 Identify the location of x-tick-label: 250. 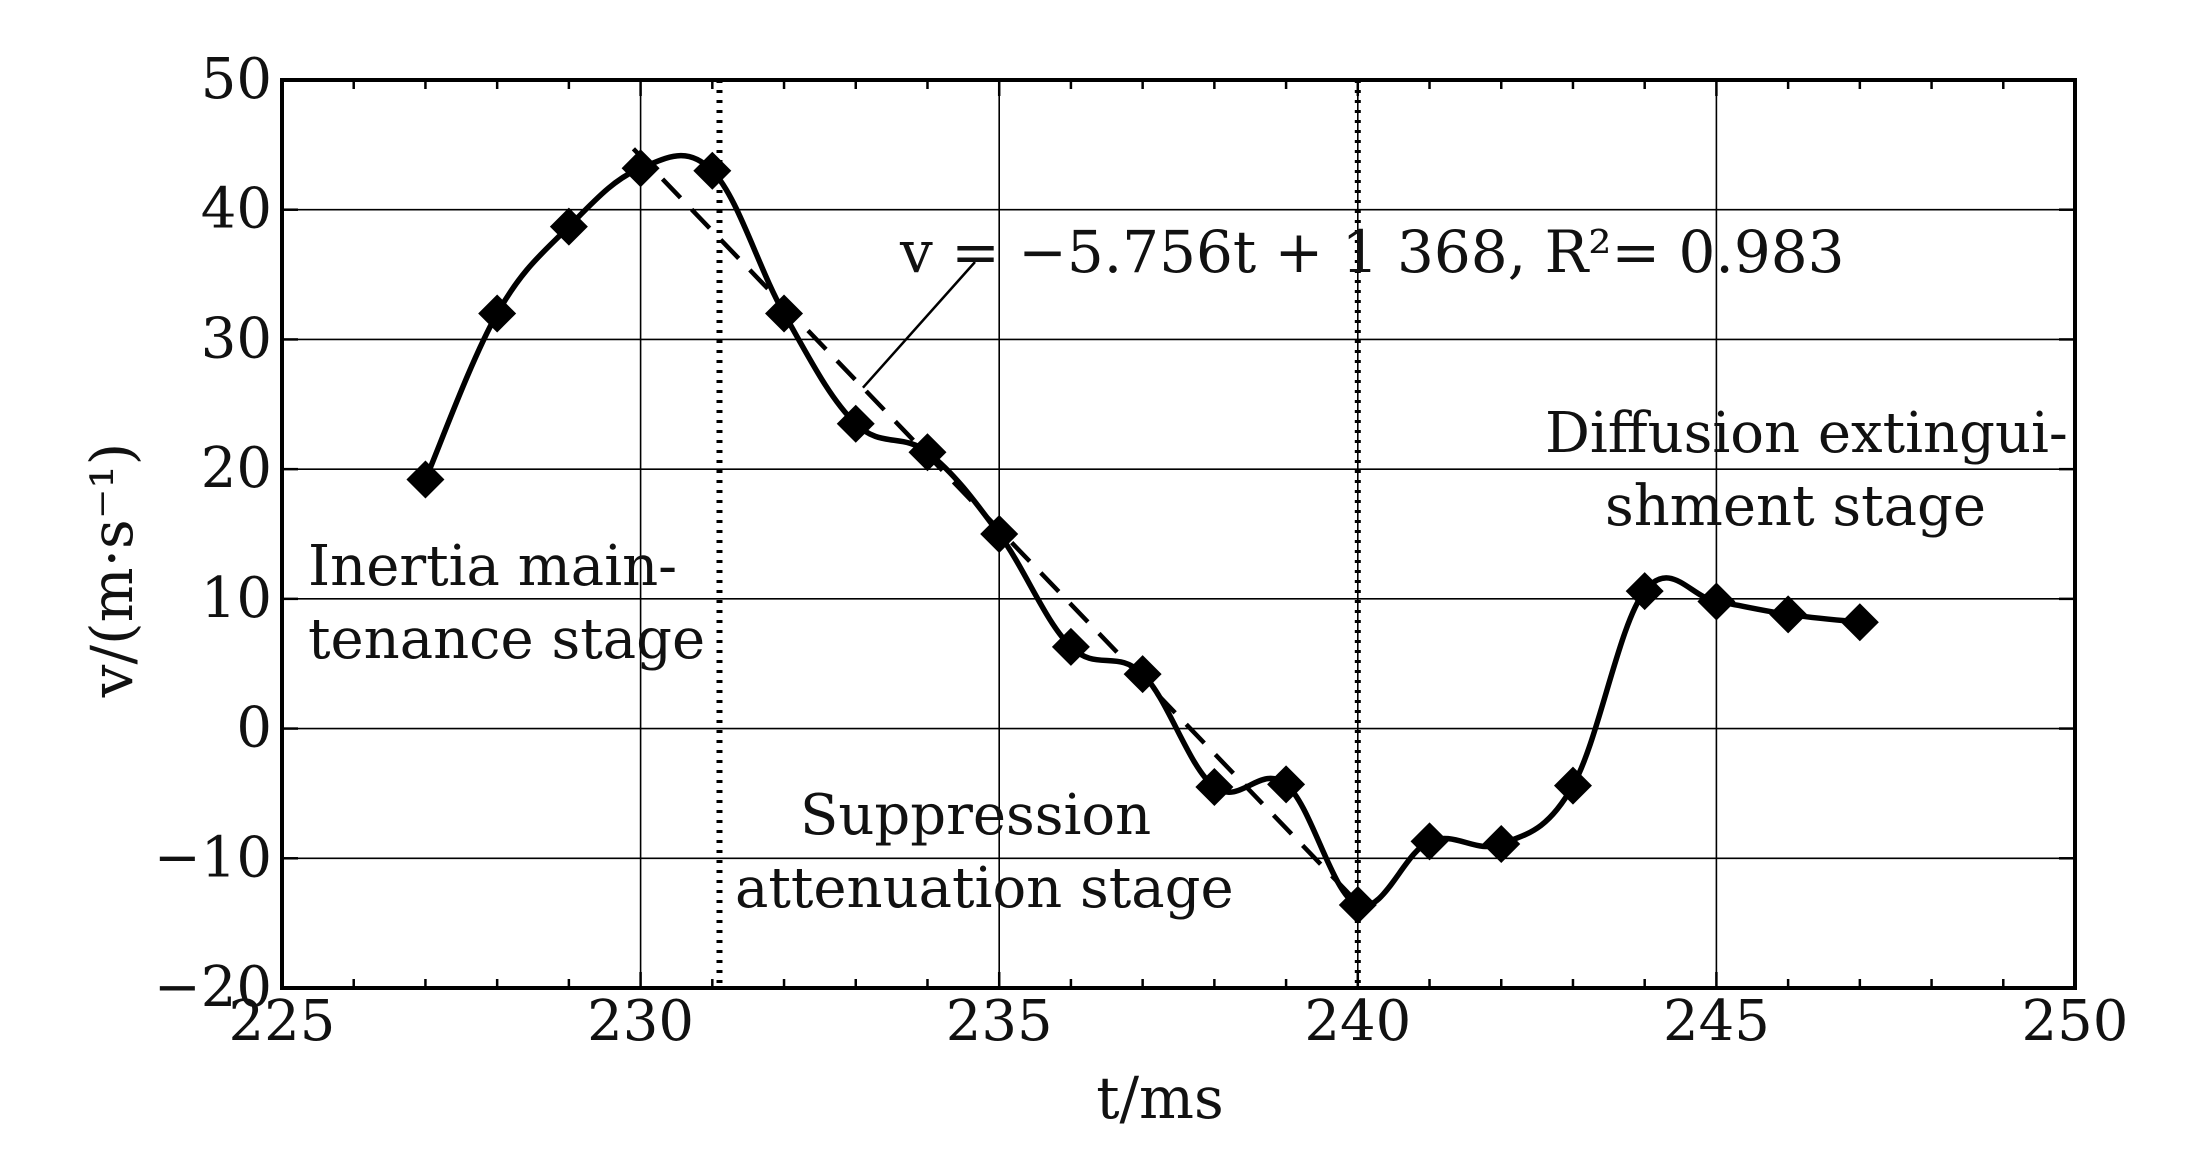
(2075, 1021).